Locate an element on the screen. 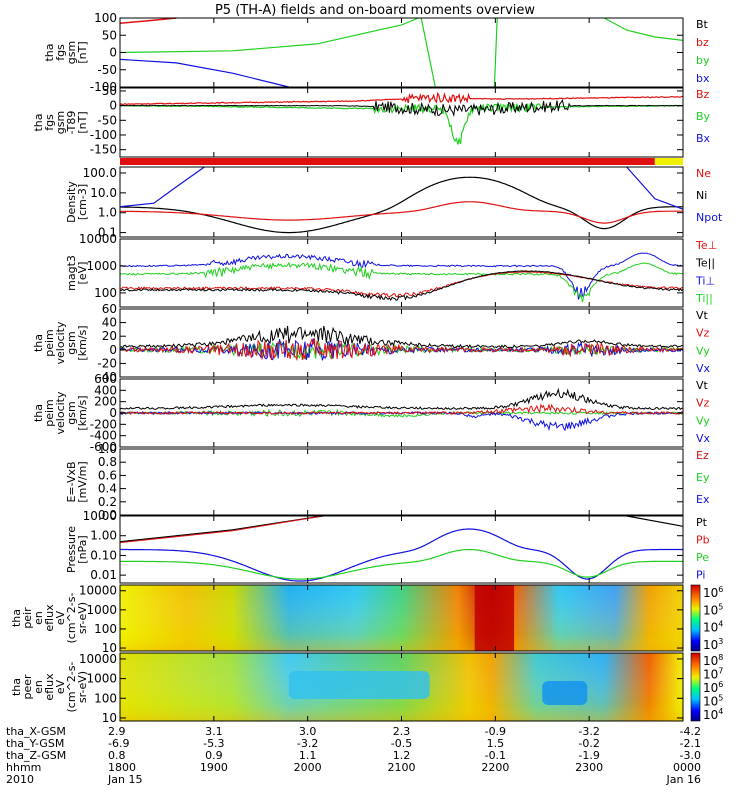 The height and width of the screenshot is (804, 750). quality-bar-yellow is located at coordinates (668, 161).